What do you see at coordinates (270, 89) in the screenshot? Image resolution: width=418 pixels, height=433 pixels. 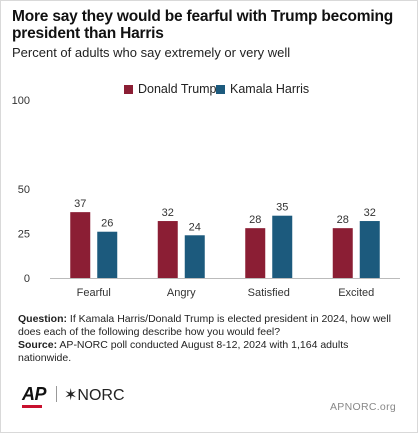 I see `legend-label-kamala-harris: Kamala Harris` at bounding box center [270, 89].